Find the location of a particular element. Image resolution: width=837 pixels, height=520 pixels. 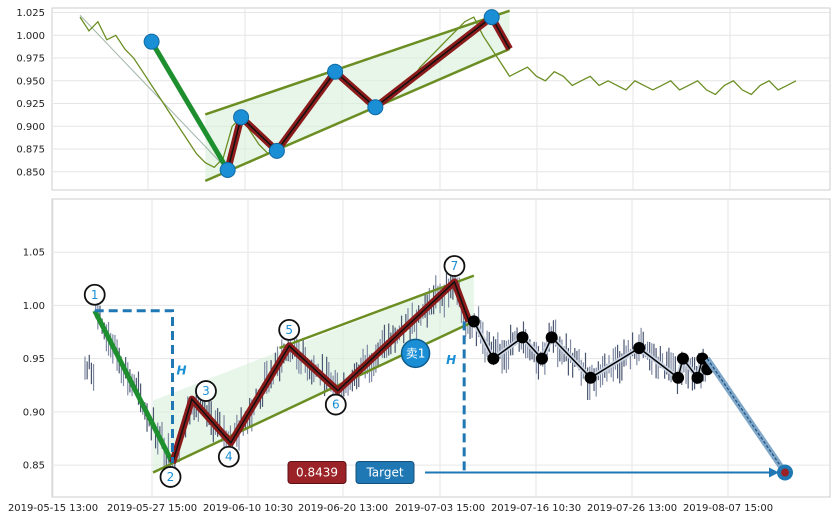

bottom-y-tick-label: 0.95 is located at coordinates (34, 359).